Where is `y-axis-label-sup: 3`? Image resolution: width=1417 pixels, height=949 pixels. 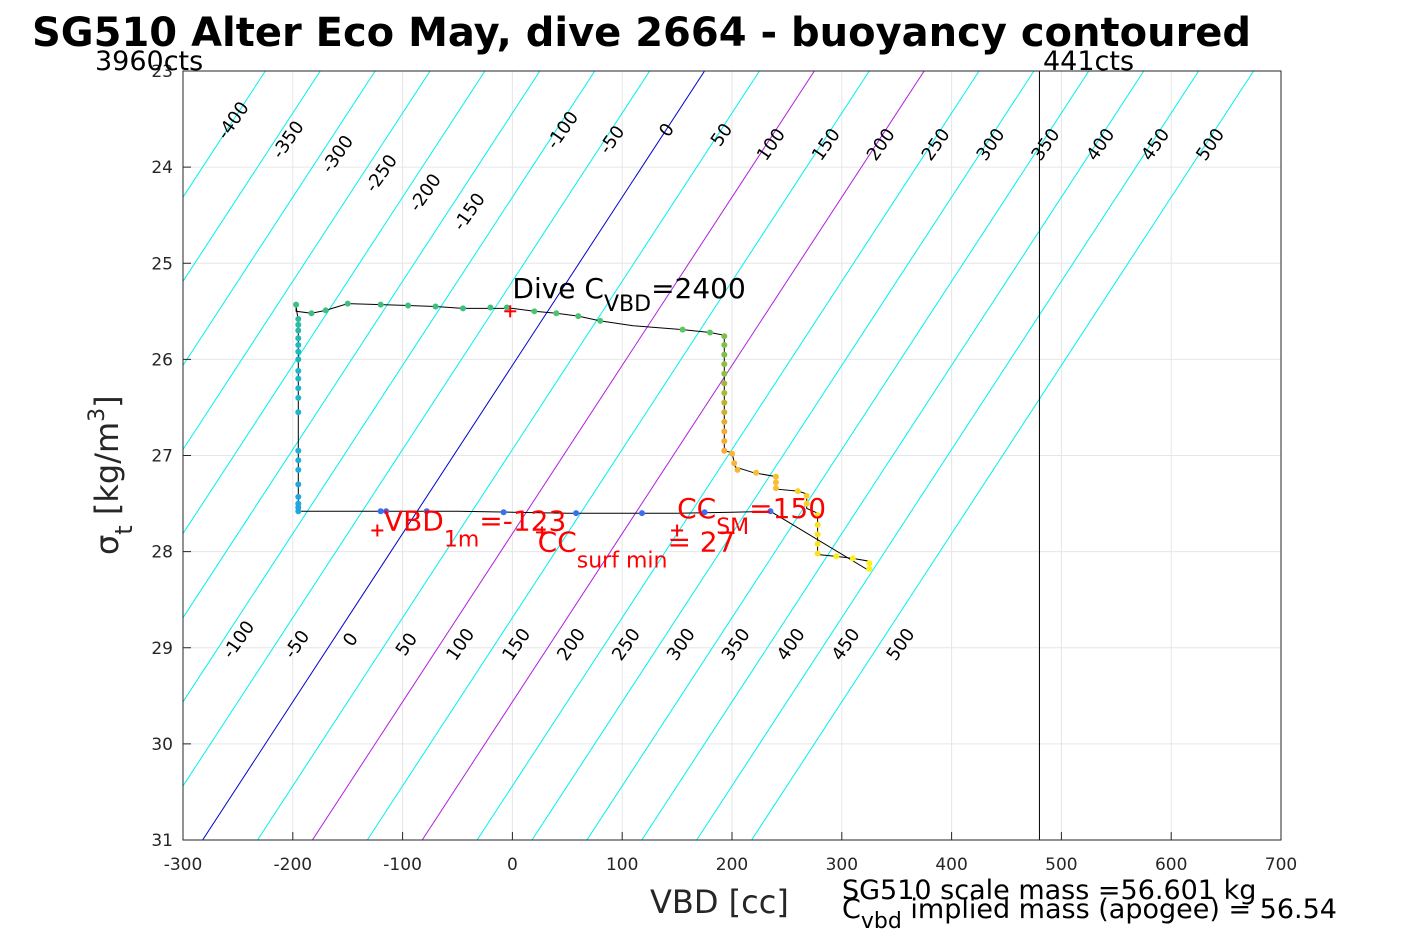
y-axis-label-sup: 3 is located at coordinates (97, 415).